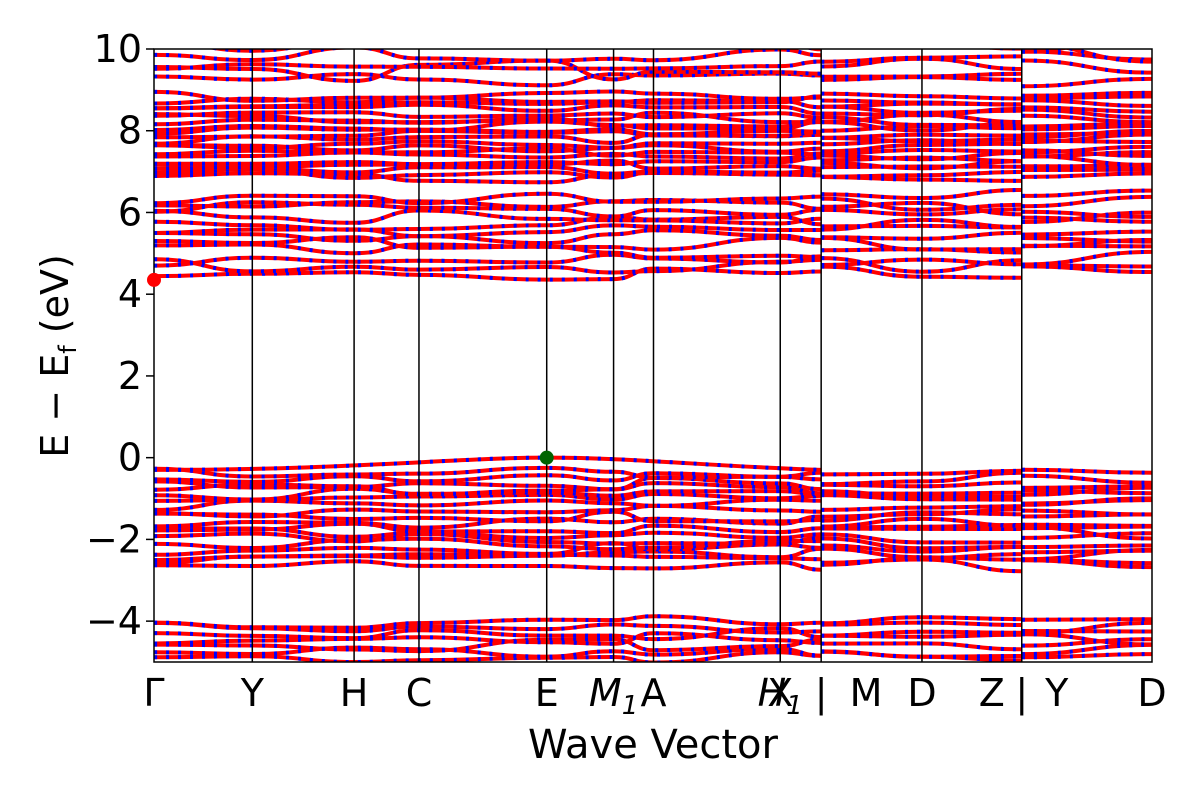  I want to click on x-axis-label: Wave Vector, so click(653, 745).